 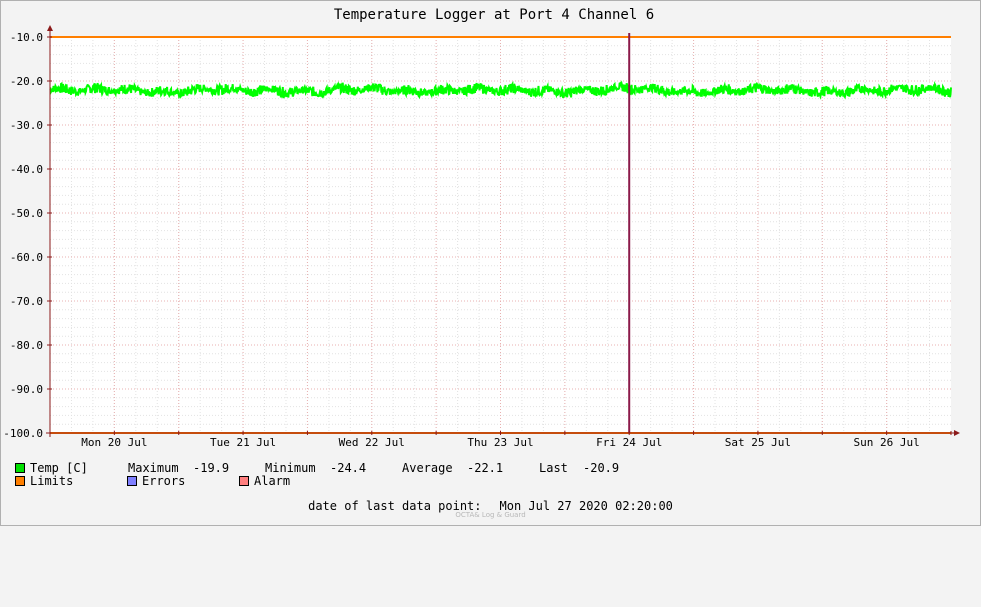 What do you see at coordinates (601, 468) in the screenshot?
I see `last-value: -20.9` at bounding box center [601, 468].